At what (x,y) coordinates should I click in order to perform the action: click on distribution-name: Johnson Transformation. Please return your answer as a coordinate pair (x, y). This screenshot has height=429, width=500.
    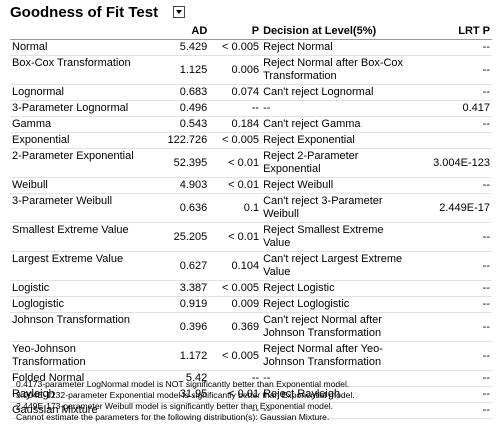
    Looking at the image, I should click on (82, 327).